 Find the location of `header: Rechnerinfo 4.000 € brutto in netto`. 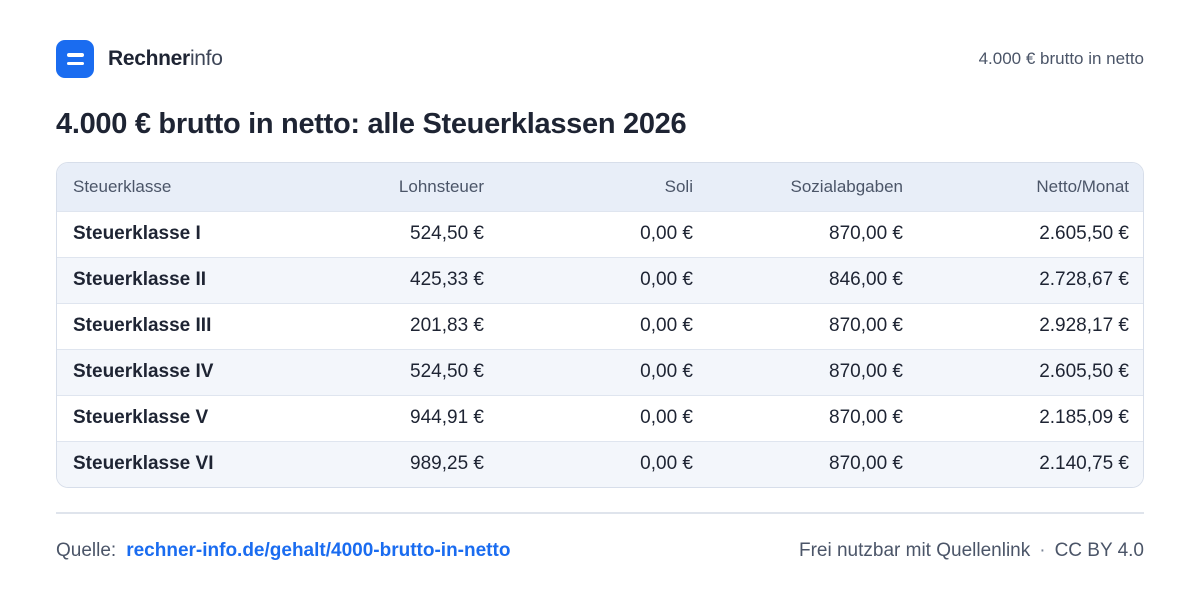

header: Rechnerinfo 4.000 € brutto in netto is located at coordinates (600, 59).